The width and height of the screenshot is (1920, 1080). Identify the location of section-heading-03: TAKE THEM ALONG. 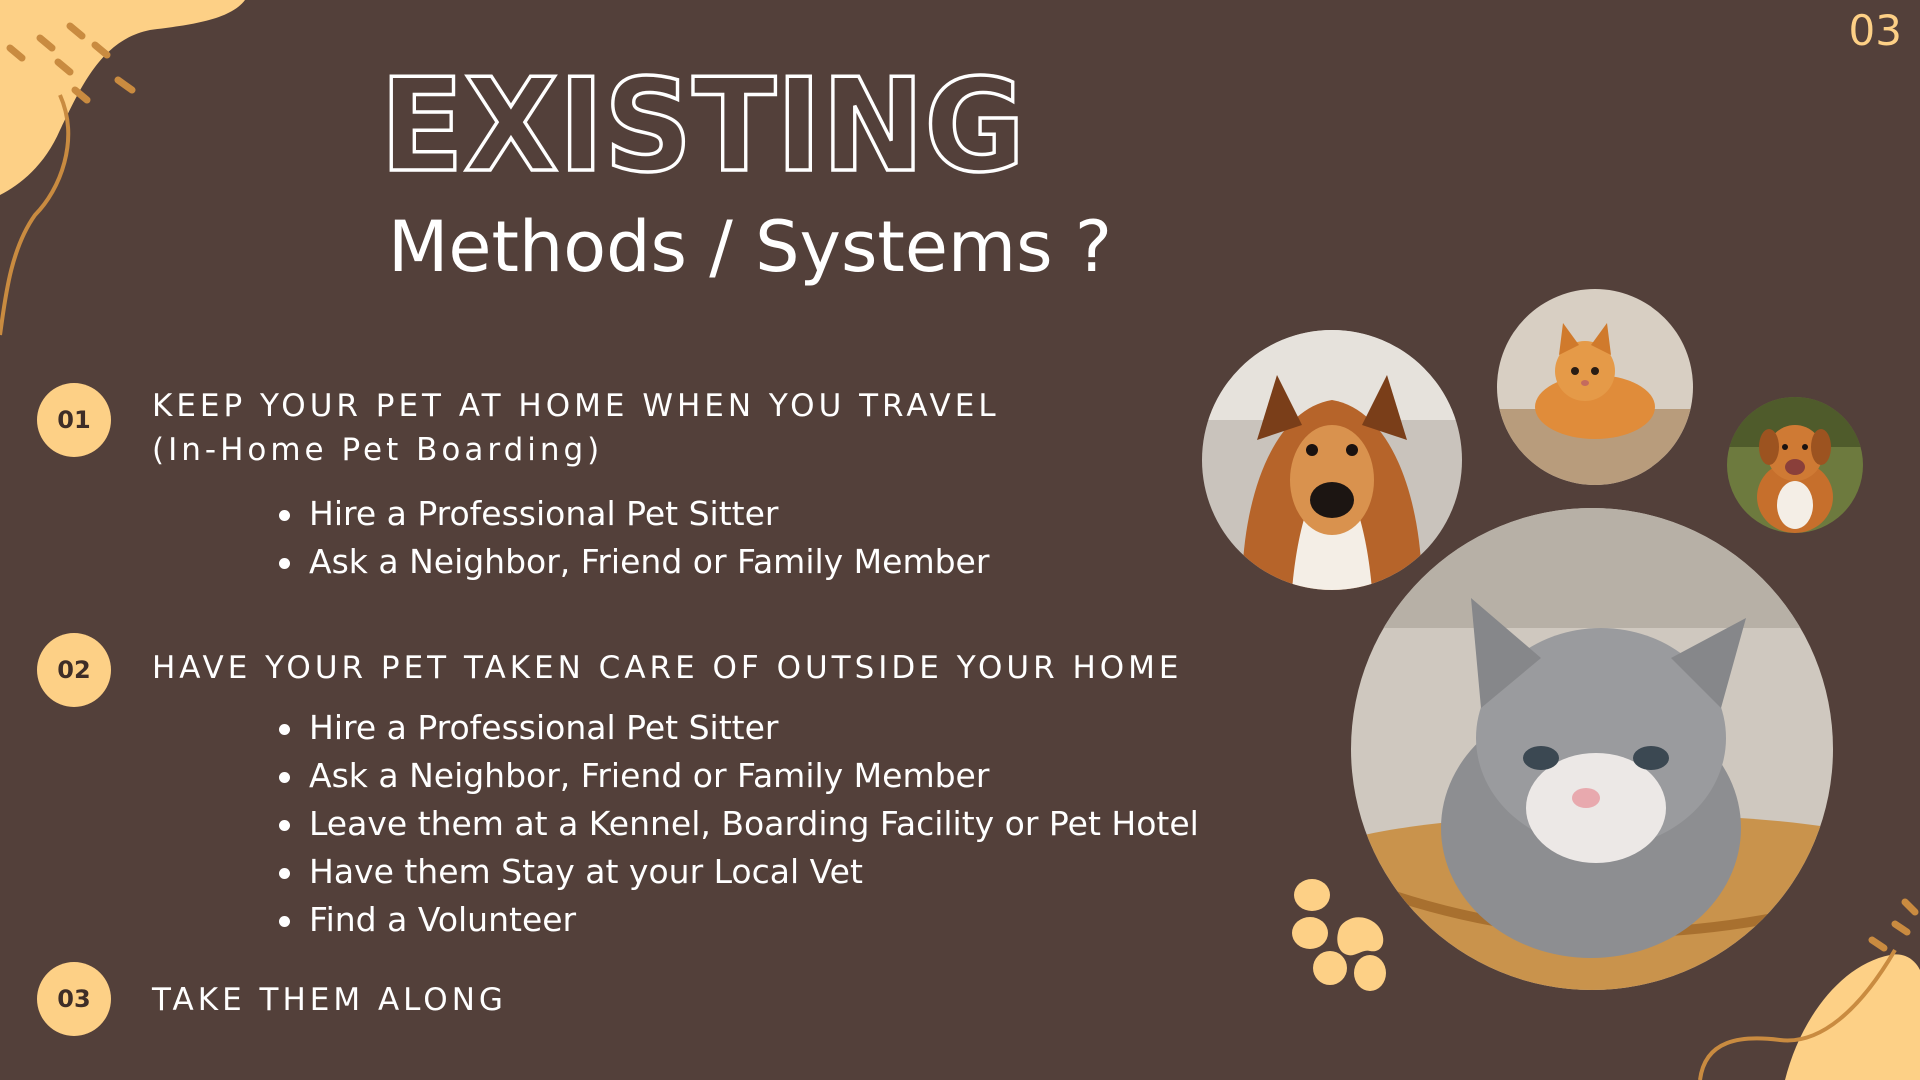
(329, 1000).